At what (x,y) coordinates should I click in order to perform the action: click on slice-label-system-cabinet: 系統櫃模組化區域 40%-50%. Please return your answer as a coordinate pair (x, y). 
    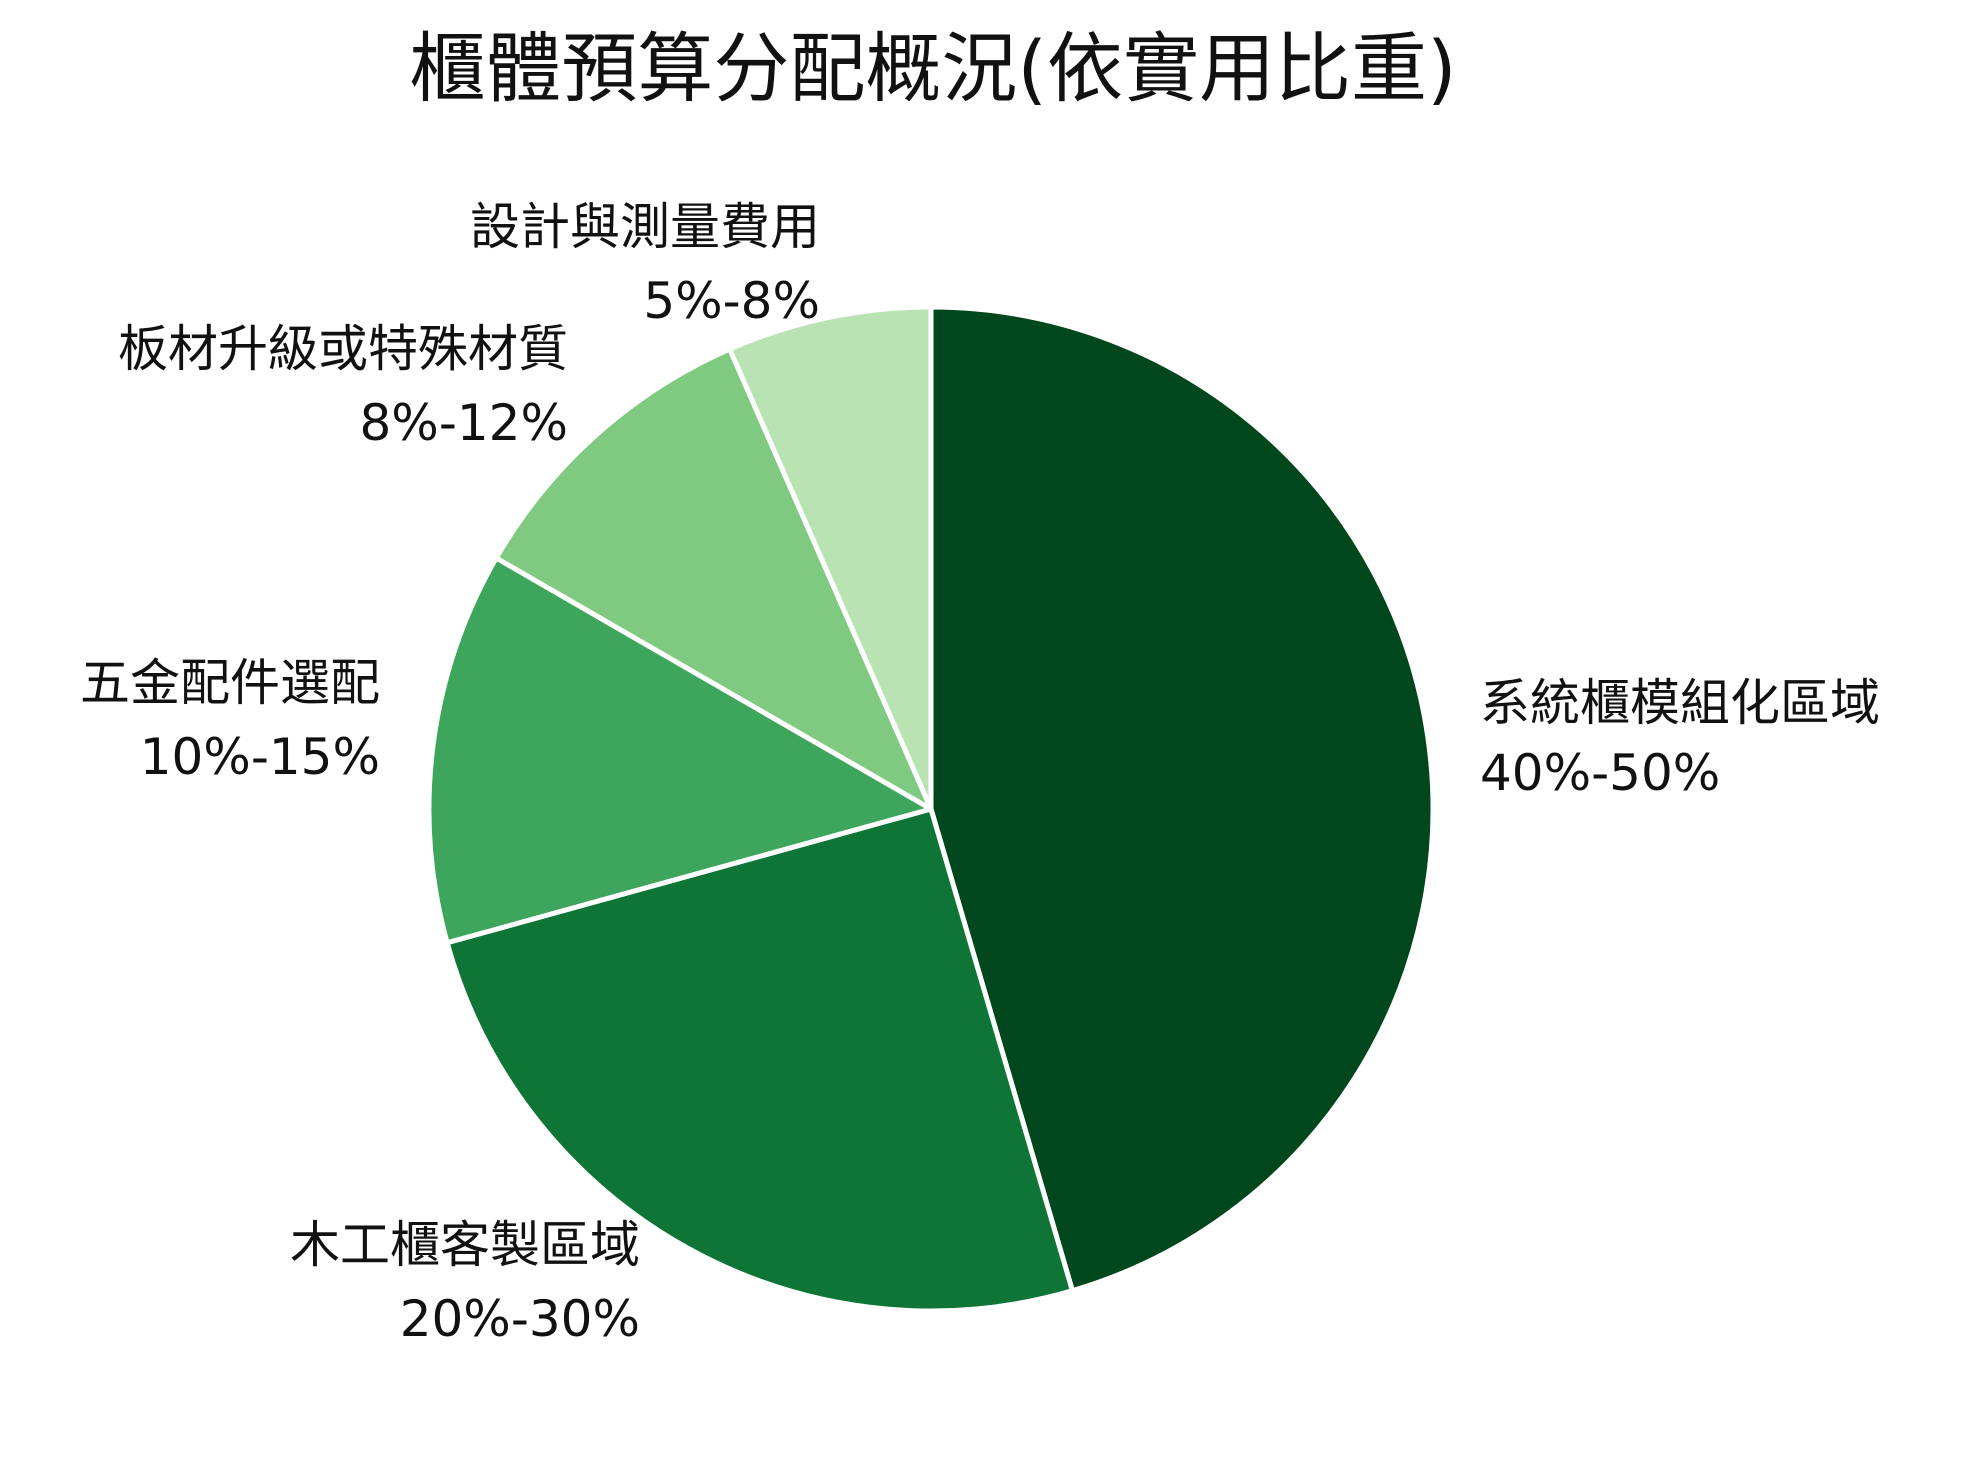
    Looking at the image, I should click on (1680, 738).